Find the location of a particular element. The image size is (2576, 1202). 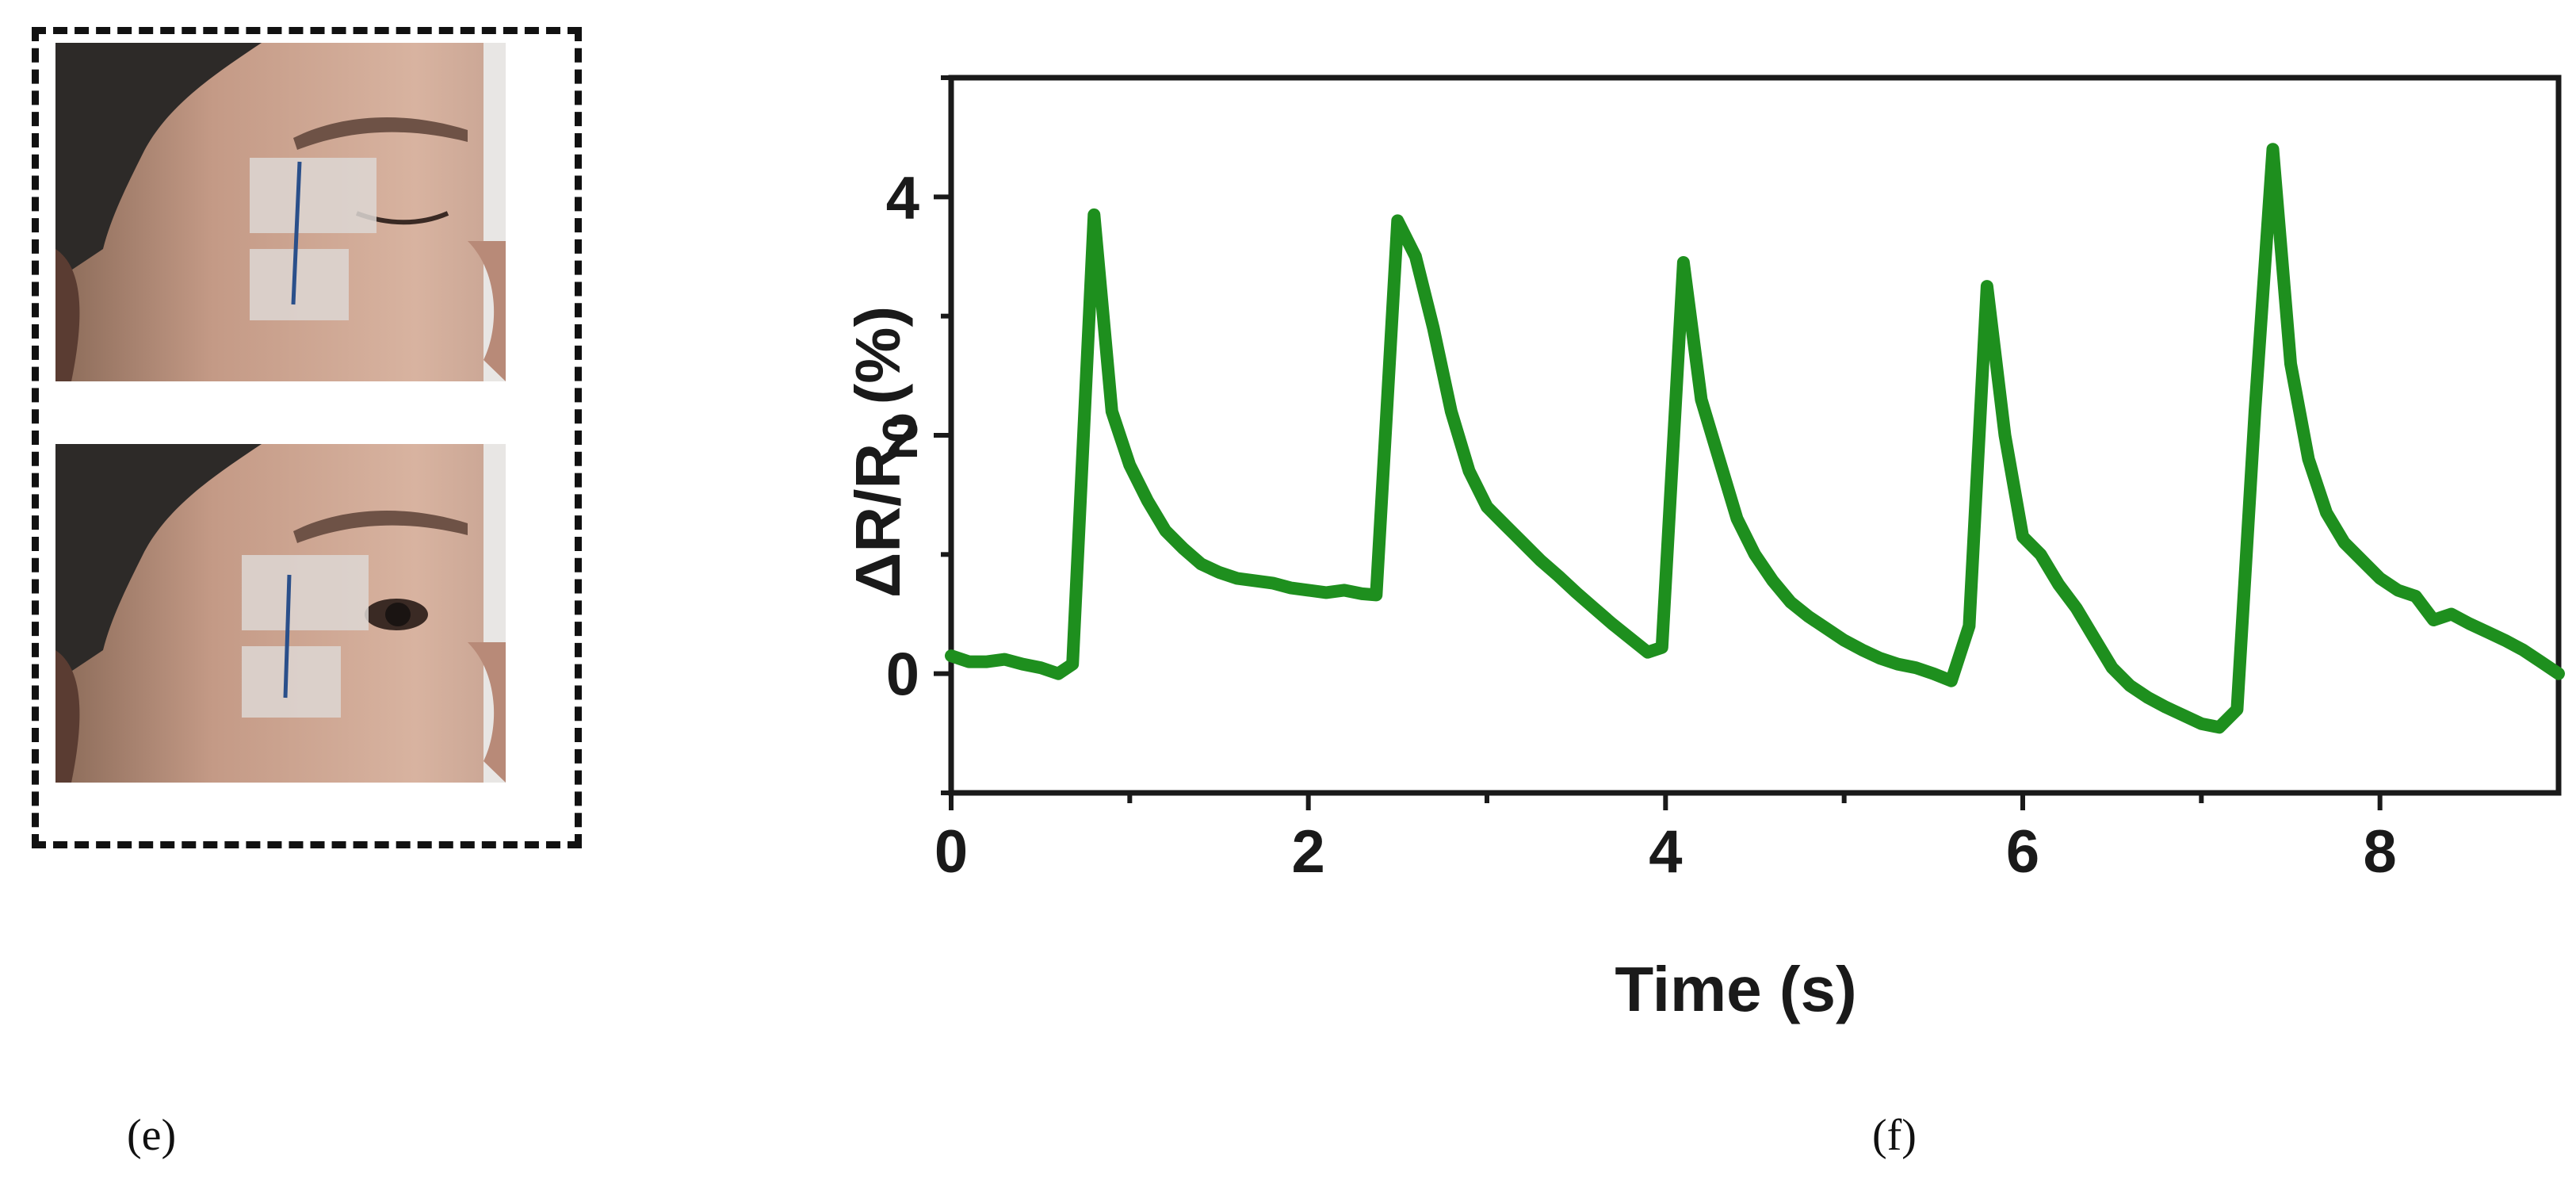

panel-label-e: (e) is located at coordinates (152, 1135).